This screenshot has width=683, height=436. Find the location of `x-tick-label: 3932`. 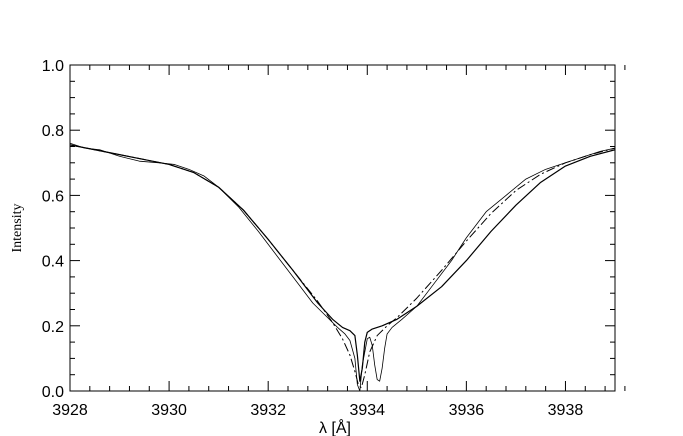

x-tick-label: 3932 is located at coordinates (268, 410).